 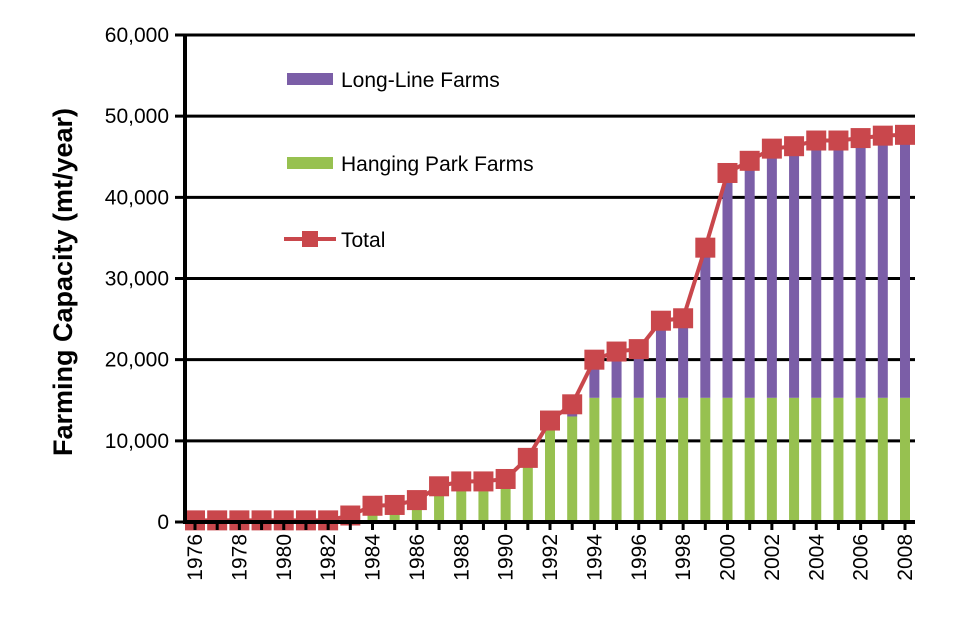 I want to click on legend-label-long-line: Long-Line Farms, so click(x=420, y=80).